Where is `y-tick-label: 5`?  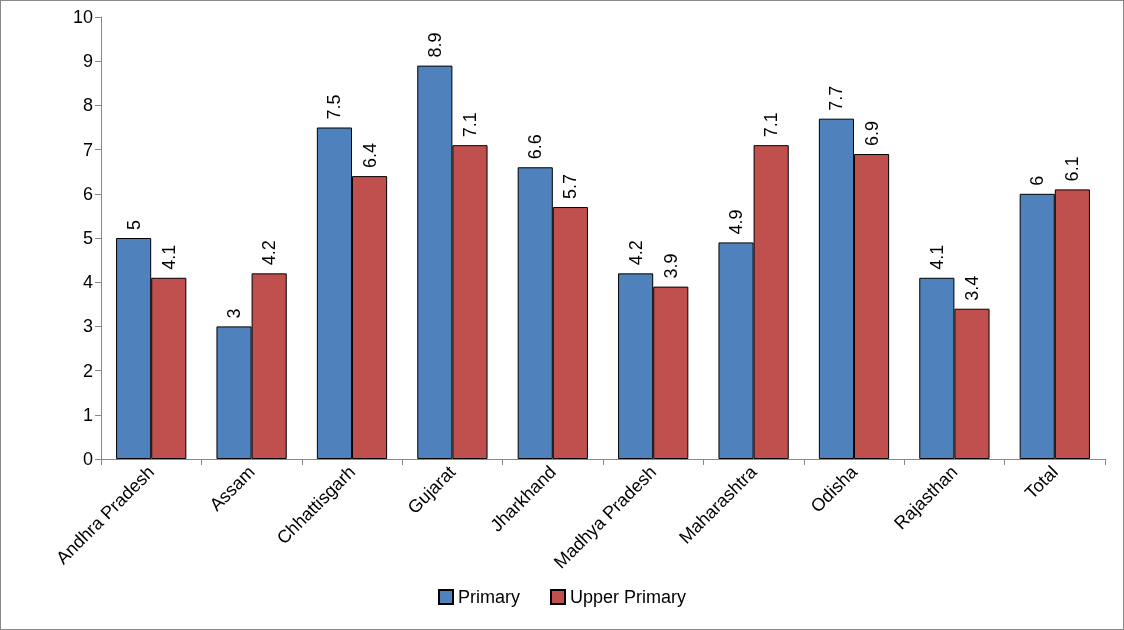
y-tick-label: 5 is located at coordinates (87, 238).